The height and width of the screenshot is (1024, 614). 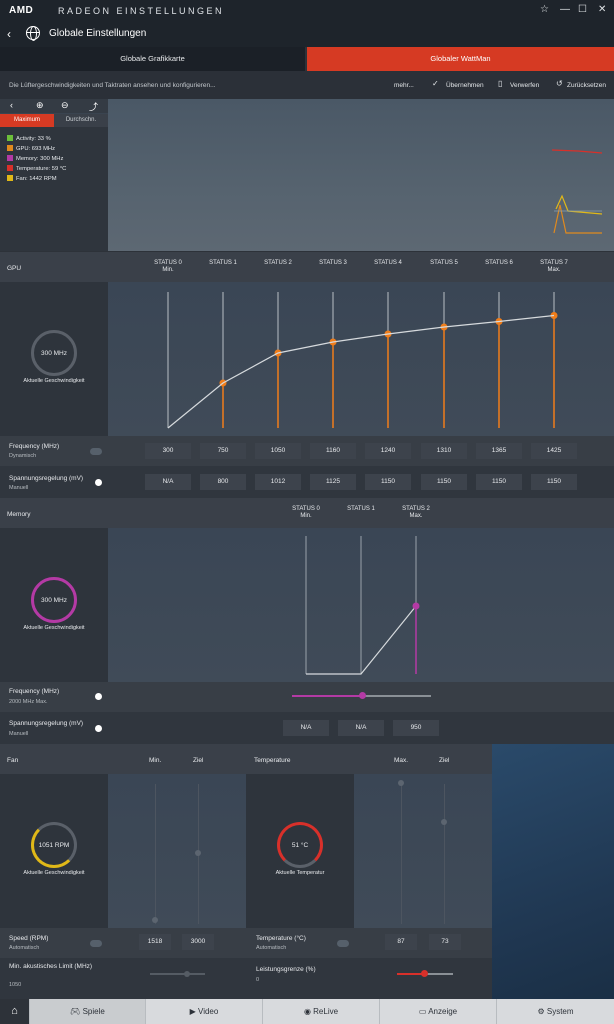 I want to click on legend-activity: Activity: 33 %, so click(x=29, y=138).